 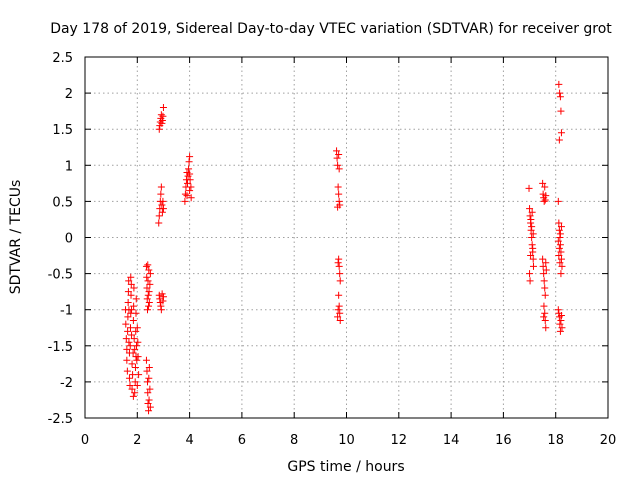 I want to click on y-tick-label: 2, so click(x=69, y=94).